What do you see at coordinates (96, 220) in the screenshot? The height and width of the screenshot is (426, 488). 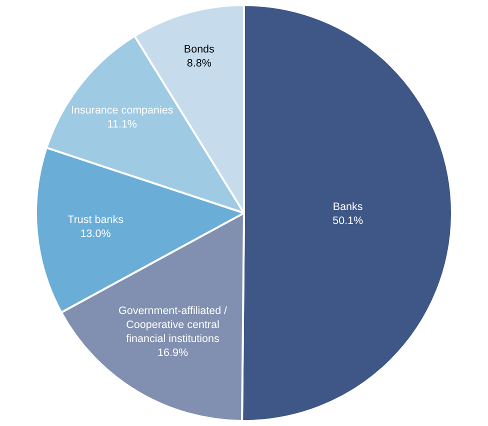 I see `slice-label: Trust banks` at bounding box center [96, 220].